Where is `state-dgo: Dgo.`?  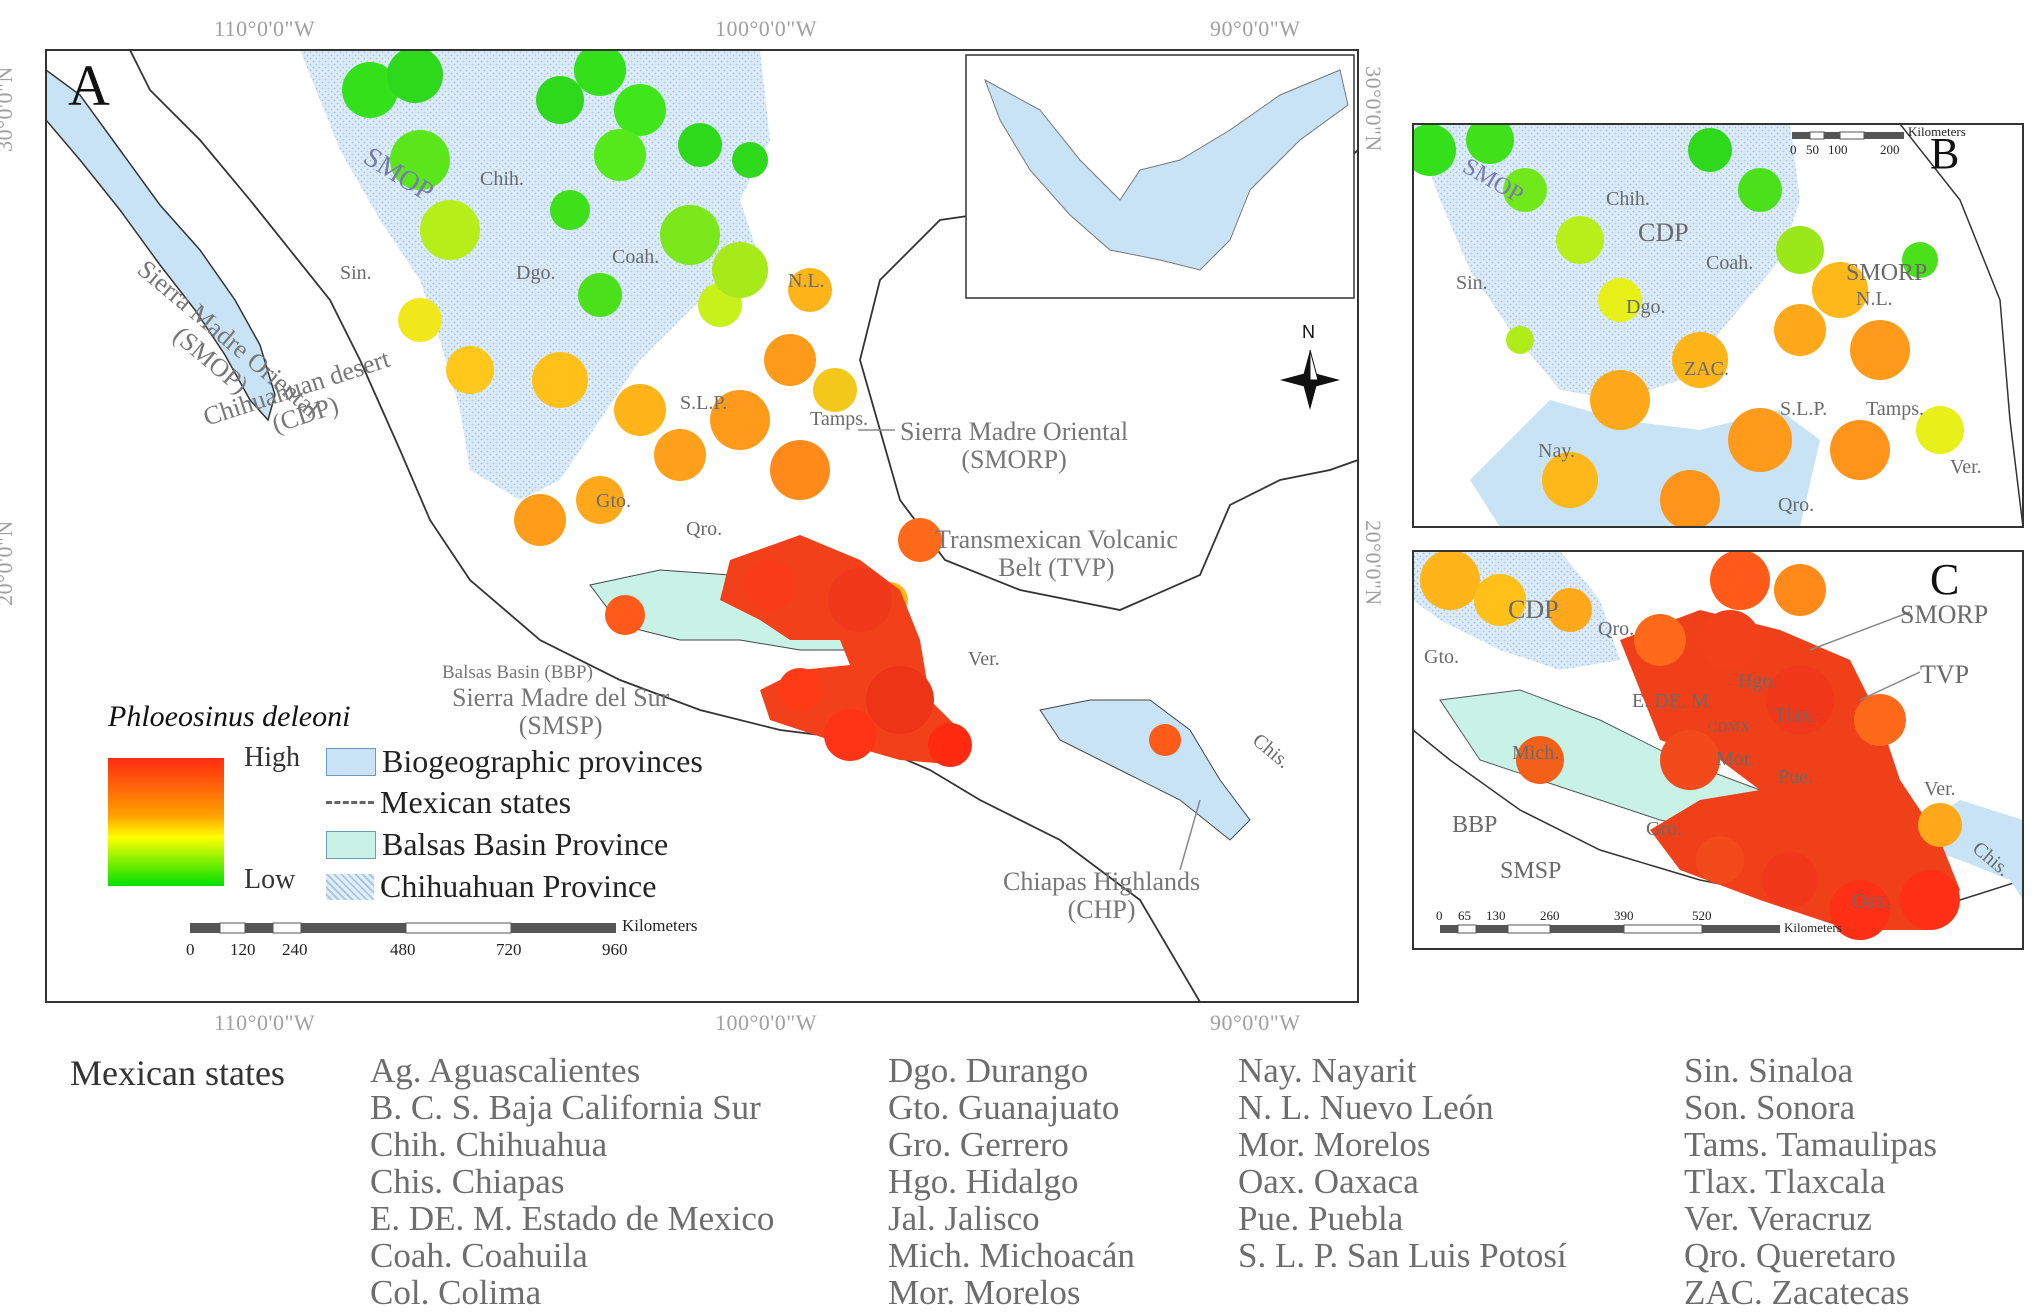 state-dgo: Dgo. is located at coordinates (536, 273).